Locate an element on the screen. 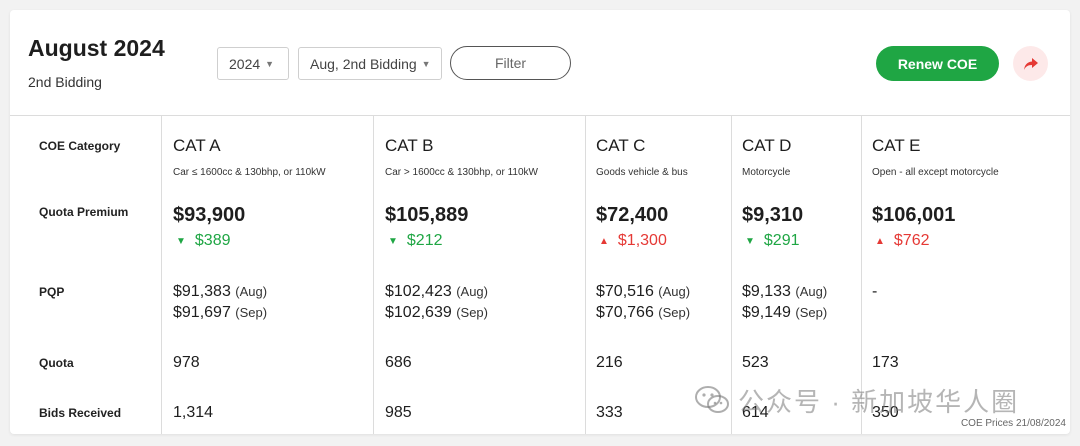 Image resolution: width=1080 pixels, height=446 pixels. cat-d-change: ▼ $291 is located at coordinates (772, 241).